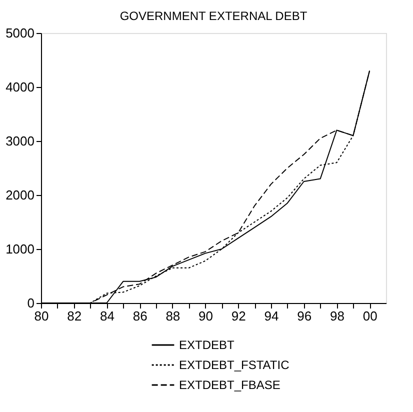 This screenshot has width=413, height=412. What do you see at coordinates (20, 87) in the screenshot?
I see `y-tick-label: 4000` at bounding box center [20, 87].